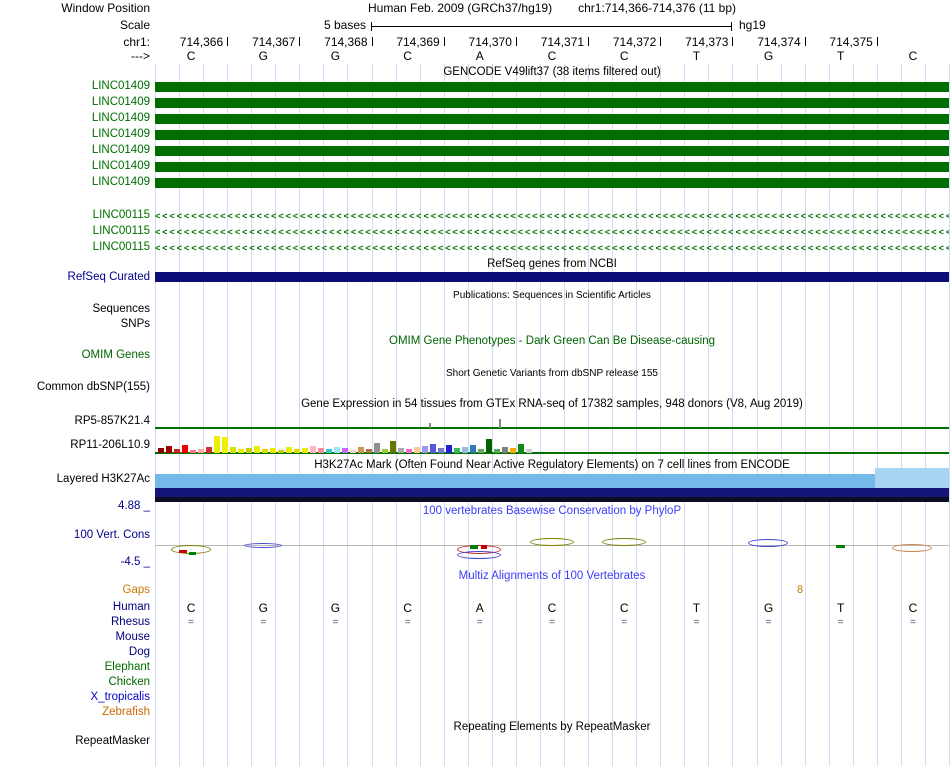 Image resolution: width=950 pixels, height=766 pixels. Describe the element at coordinates (139, 652) in the screenshot. I see `species-label: Dog` at that location.